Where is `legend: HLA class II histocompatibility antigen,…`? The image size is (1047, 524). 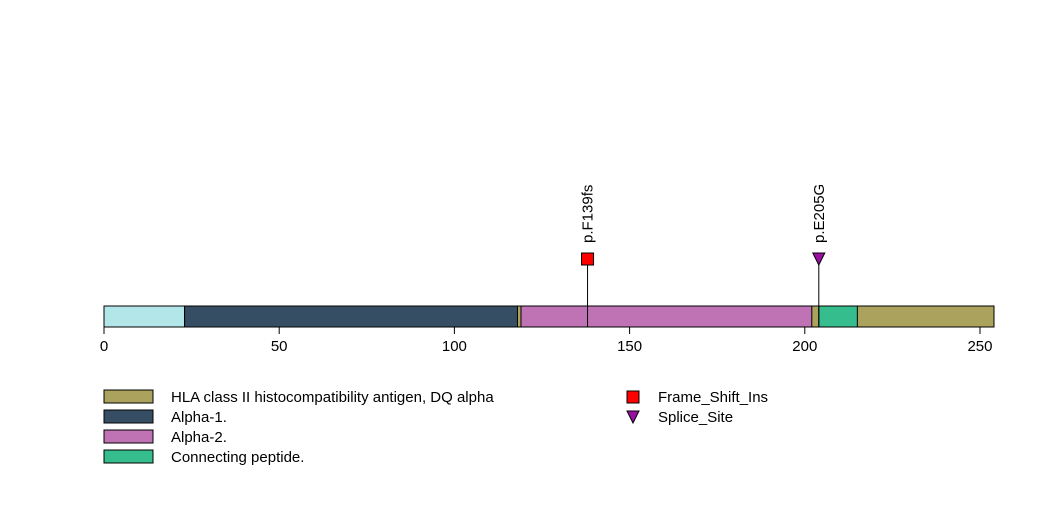 legend: HLA class II histocompatibility antigen,… is located at coordinates (435, 427).